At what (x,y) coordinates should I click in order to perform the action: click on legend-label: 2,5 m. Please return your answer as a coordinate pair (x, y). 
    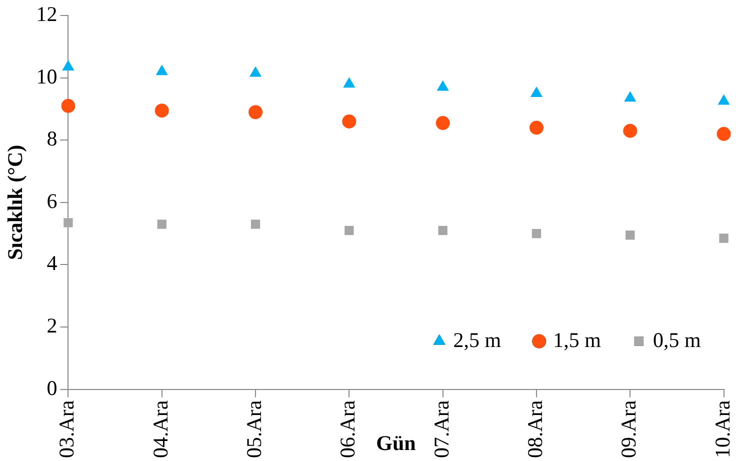
    Looking at the image, I should click on (477, 340).